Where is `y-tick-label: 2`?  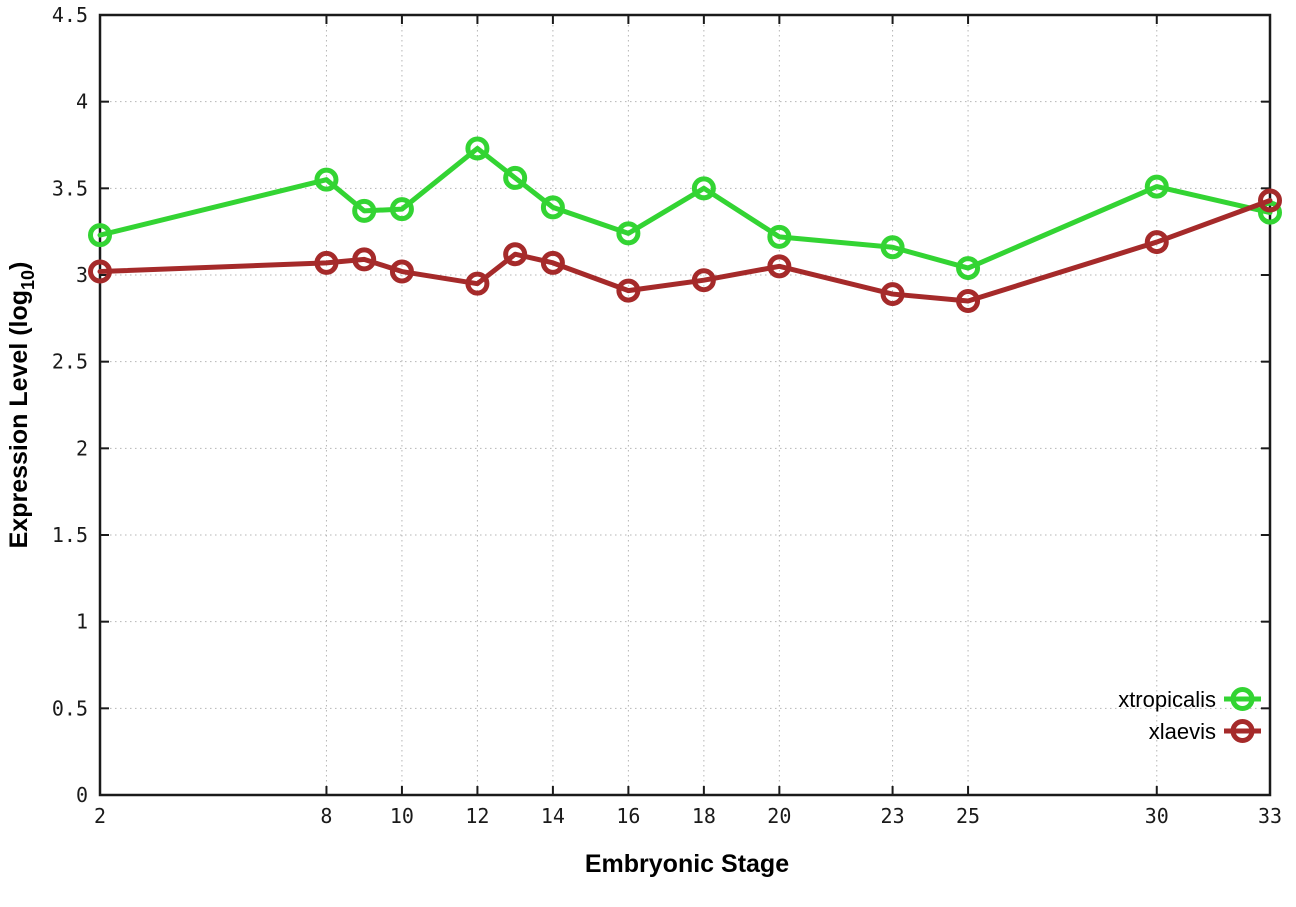
y-tick-label: 2 is located at coordinates (82, 448).